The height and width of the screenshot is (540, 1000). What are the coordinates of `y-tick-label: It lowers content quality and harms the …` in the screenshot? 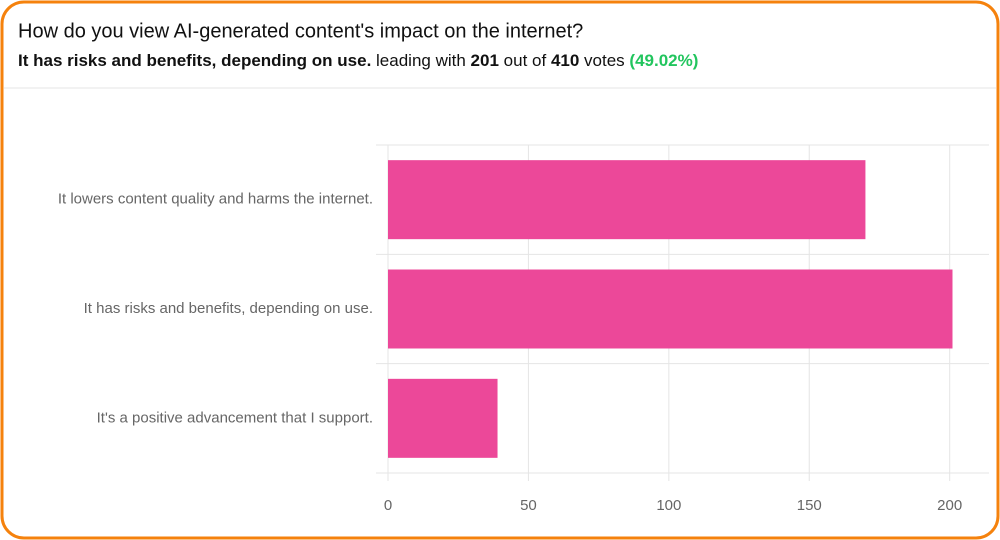 It's located at (215, 199).